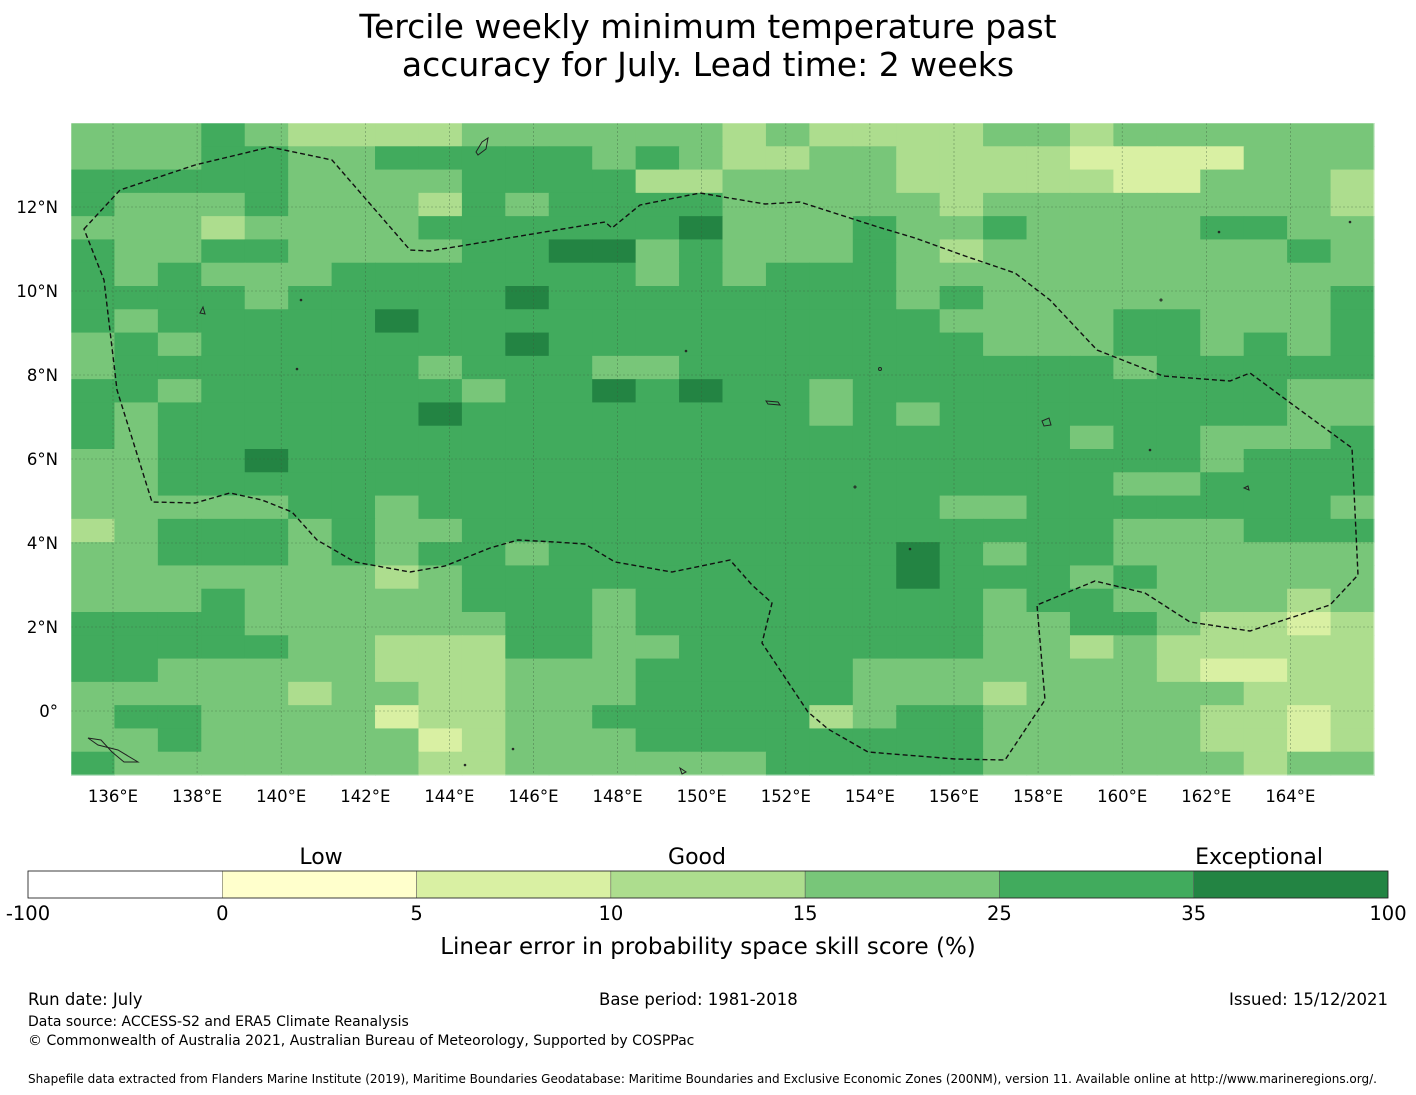  What do you see at coordinates (805, 913) in the screenshot?
I see `colorbar-tick: 15` at bounding box center [805, 913].